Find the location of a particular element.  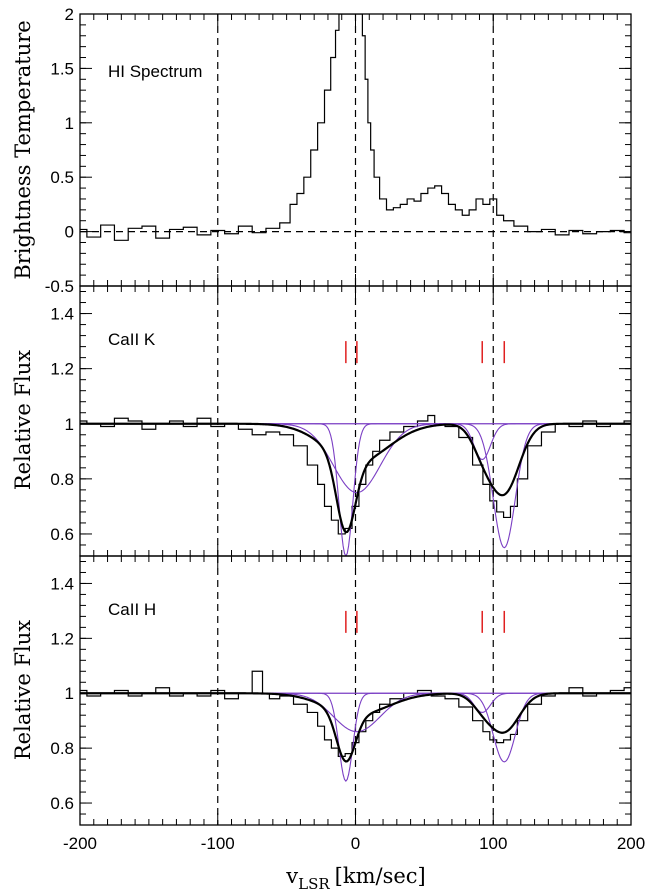

x-axis-title: vLSR [km/sec] is located at coordinates (355, 878).